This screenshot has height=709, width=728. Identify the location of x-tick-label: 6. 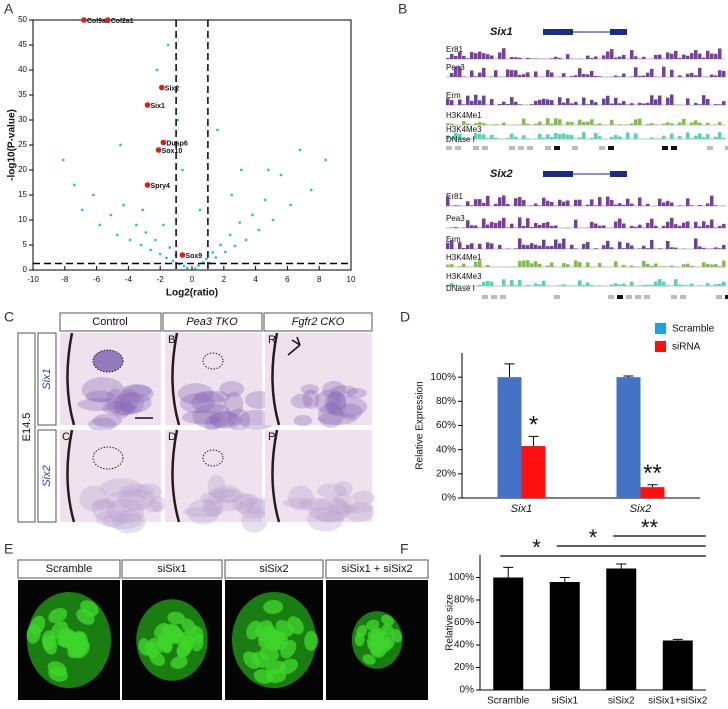
(287, 279).